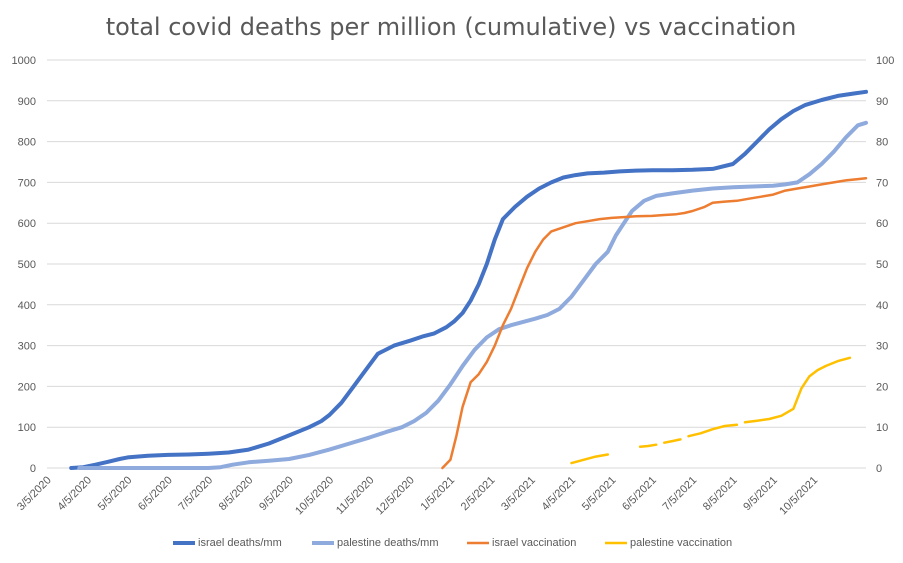  What do you see at coordinates (27, 428) in the screenshot?
I see `left-tick-label: 100` at bounding box center [27, 428].